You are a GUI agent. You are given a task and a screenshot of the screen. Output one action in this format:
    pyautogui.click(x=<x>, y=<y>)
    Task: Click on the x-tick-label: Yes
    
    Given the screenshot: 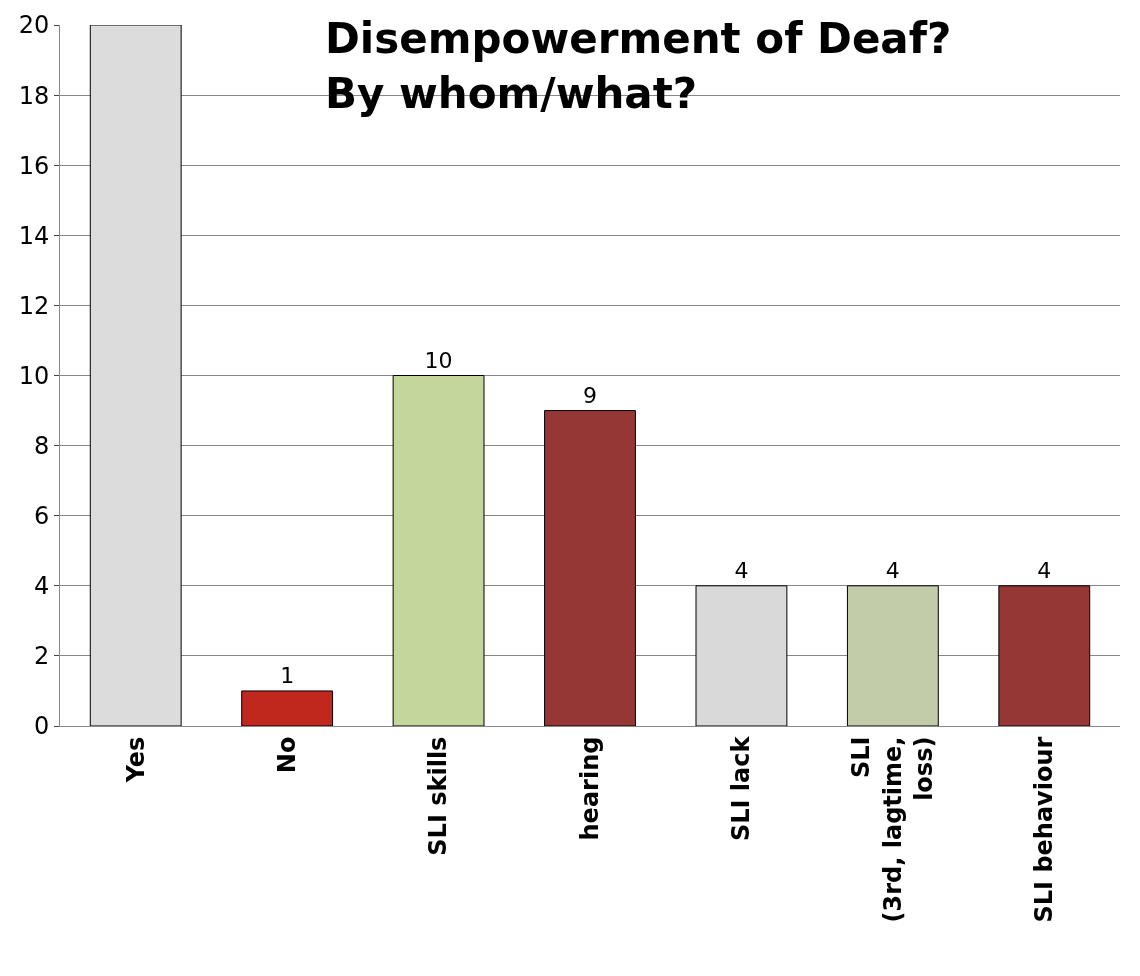 What is the action you would take?
    pyautogui.click(x=135, y=760)
    